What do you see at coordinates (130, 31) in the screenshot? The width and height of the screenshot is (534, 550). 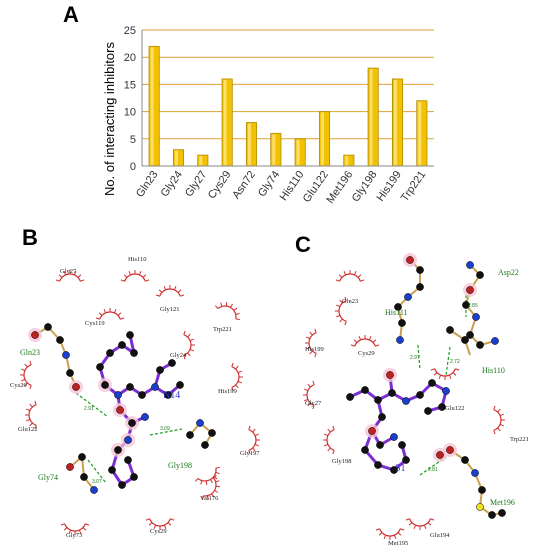 I see `y-tick-label: 25` at bounding box center [130, 31].